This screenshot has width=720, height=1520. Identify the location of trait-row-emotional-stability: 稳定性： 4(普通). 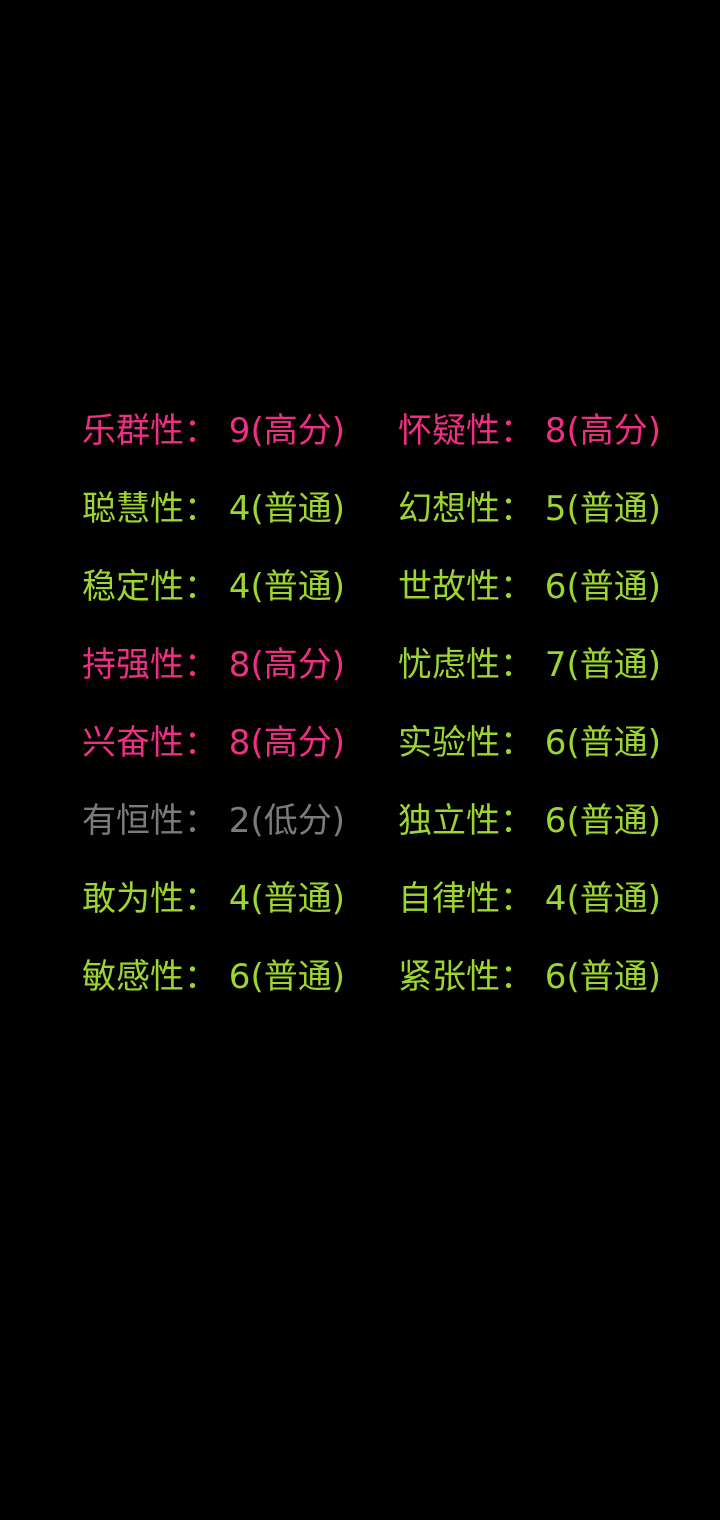
(213, 587).